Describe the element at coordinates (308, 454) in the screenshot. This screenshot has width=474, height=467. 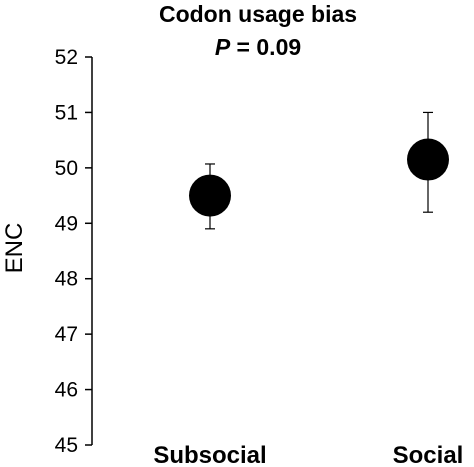
I see `category-labels: Subsocial Social` at that location.